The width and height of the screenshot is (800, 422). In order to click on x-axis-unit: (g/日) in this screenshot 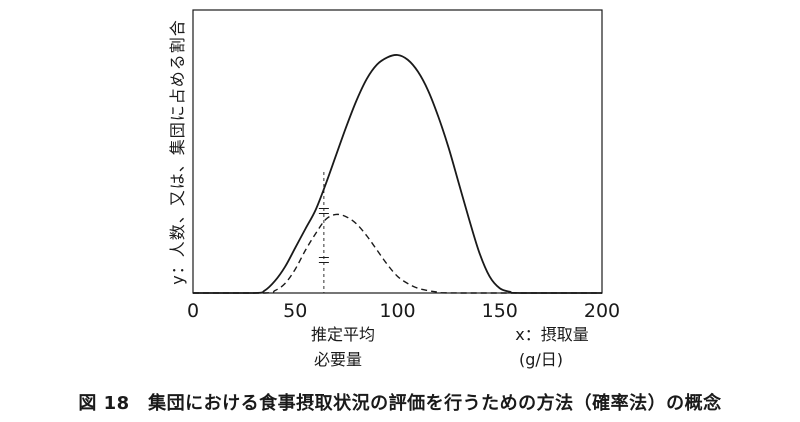, I will do `click(541, 359)`.